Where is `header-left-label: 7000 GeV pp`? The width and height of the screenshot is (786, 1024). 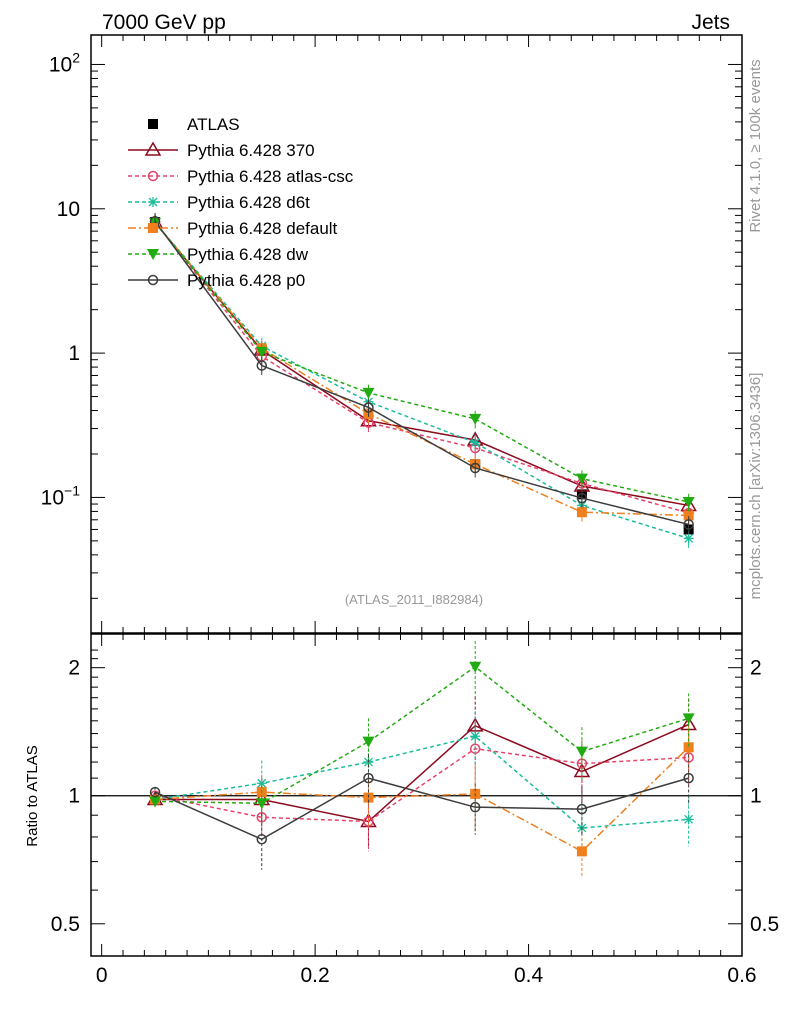
header-left-label: 7000 GeV pp is located at coordinates (164, 22).